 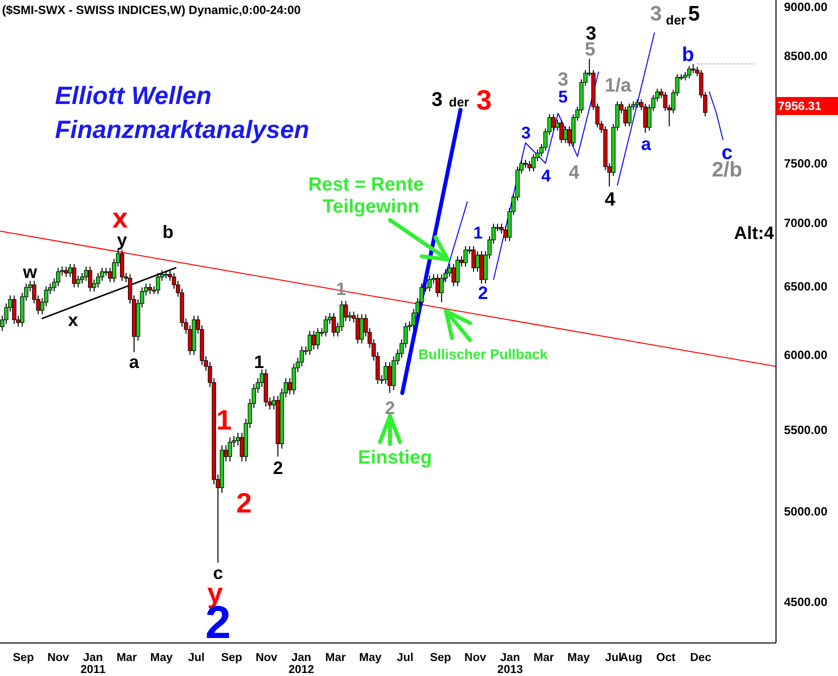 What do you see at coordinates (366, 185) in the screenshot?
I see `annotation: Rest = Rente` at bounding box center [366, 185].